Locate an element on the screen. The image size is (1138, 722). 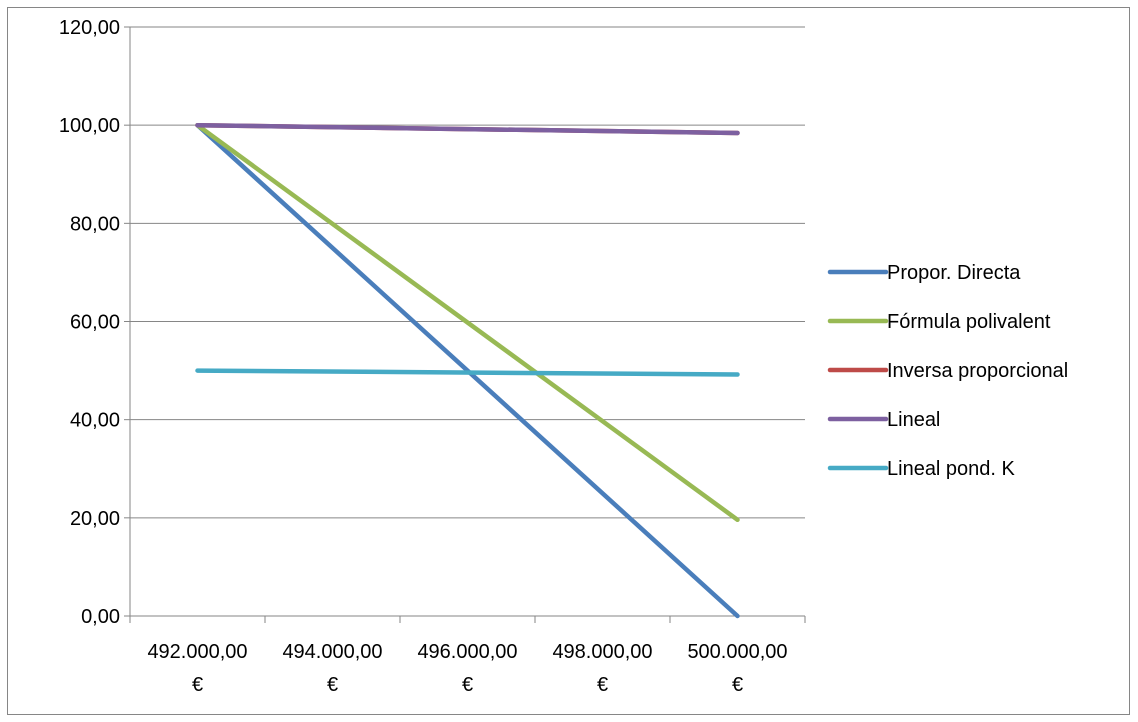
y-tick-label: 20,00 is located at coordinates (95, 519).